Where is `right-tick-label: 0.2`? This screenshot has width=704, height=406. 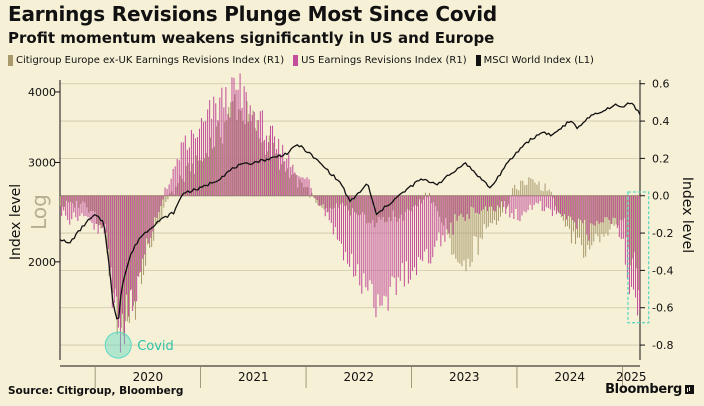 right-tick-label: 0.2 is located at coordinates (661, 158).